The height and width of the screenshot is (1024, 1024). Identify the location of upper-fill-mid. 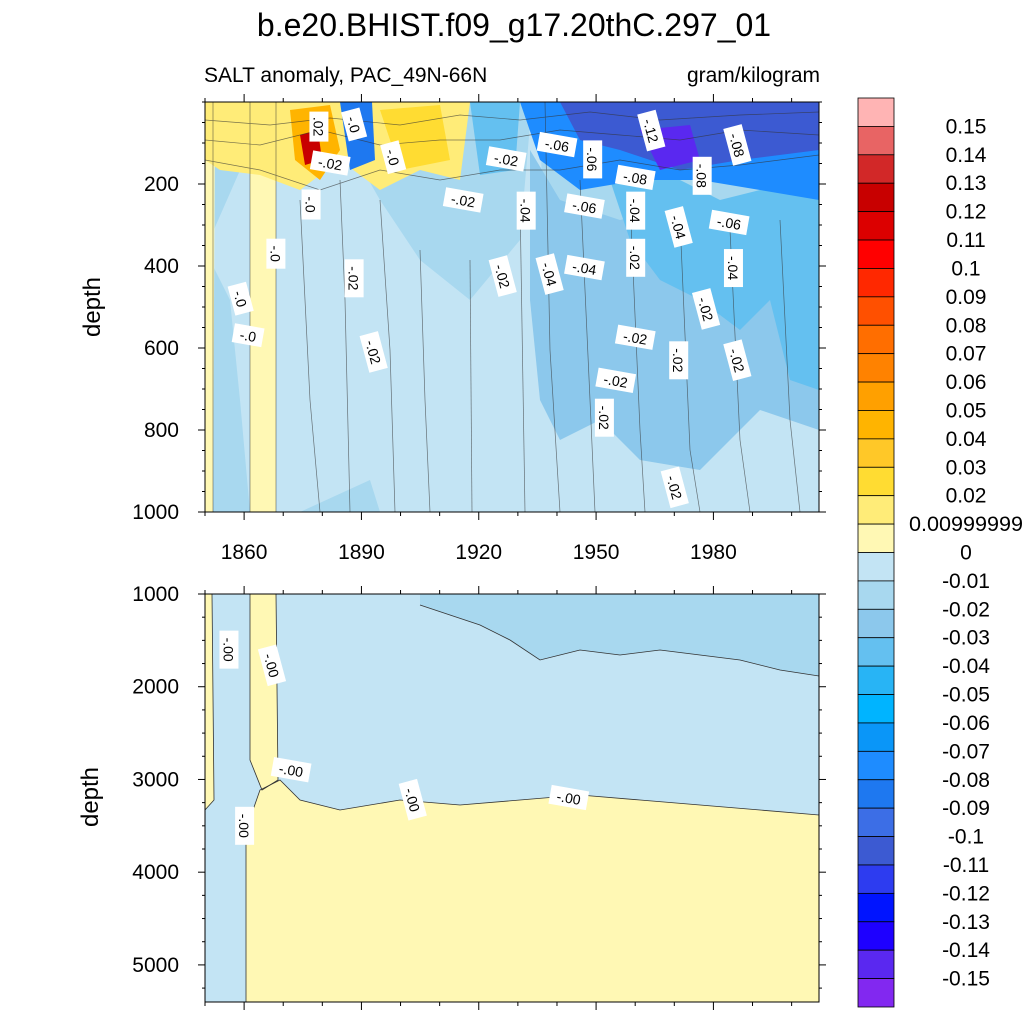
(674, 310).